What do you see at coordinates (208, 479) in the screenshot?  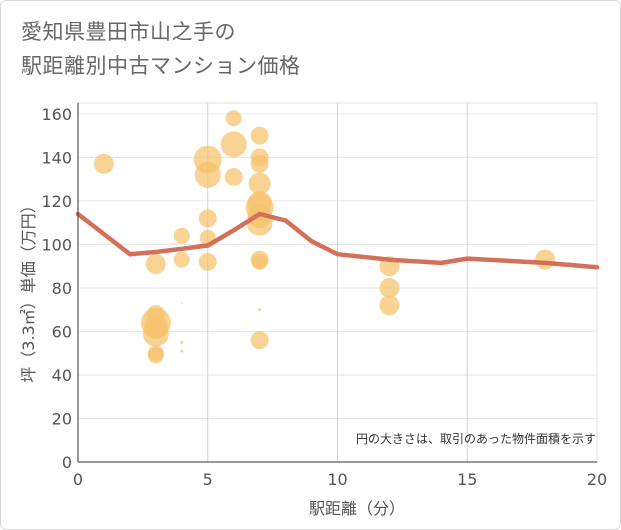 I see `x-tick-label: 5` at bounding box center [208, 479].